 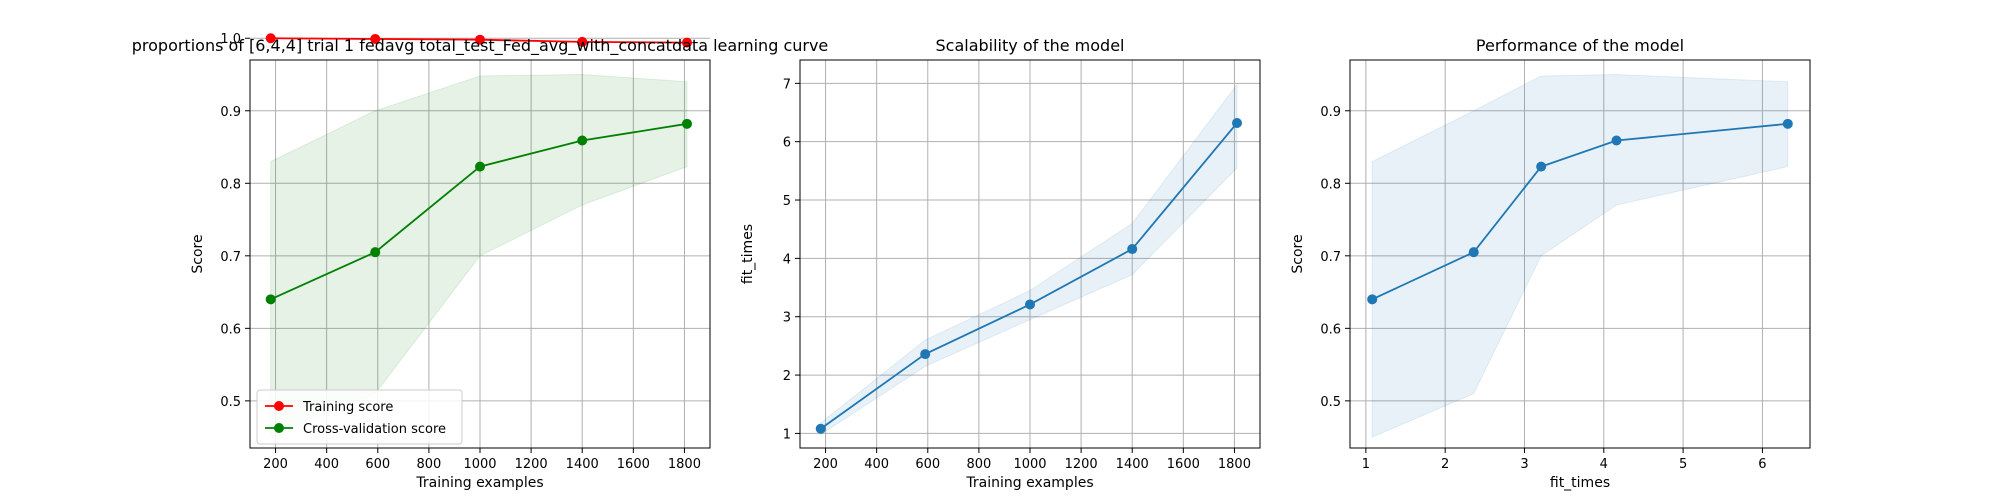 I want to click on y-tick-label: 7, so click(x=787, y=84).